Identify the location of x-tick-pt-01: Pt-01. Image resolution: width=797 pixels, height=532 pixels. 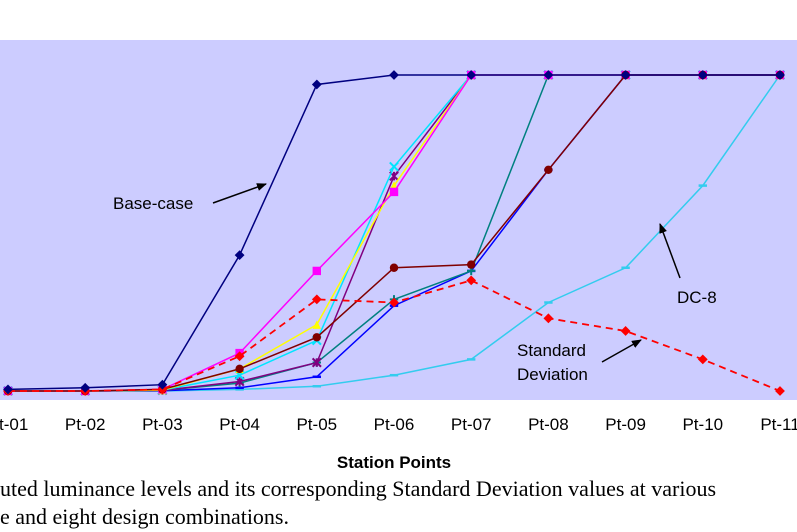
(14, 424).